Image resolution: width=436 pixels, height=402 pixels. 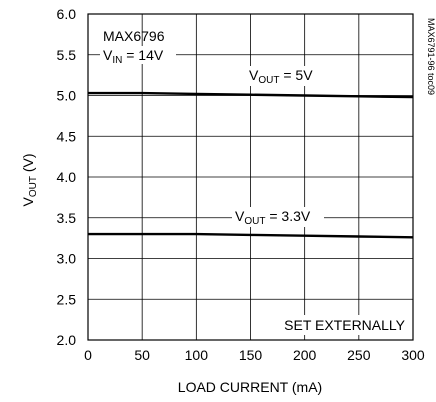 I want to click on label-5v: VOUT = 5V, so click(x=281, y=76).